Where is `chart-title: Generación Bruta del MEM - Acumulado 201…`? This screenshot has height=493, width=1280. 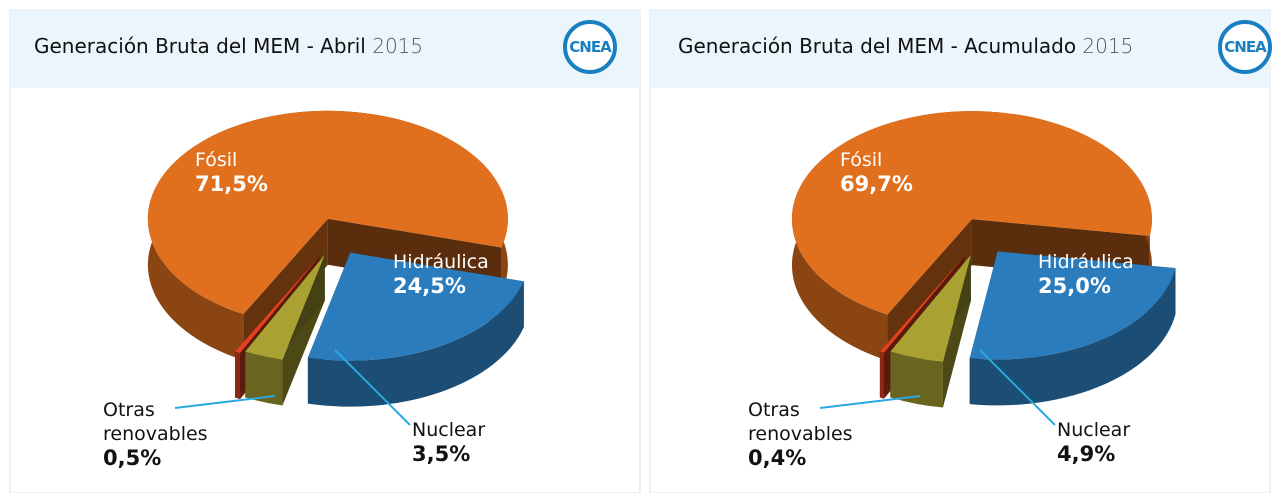
chart-title: Generación Bruta del MEM - Acumulado 201… is located at coordinates (905, 46).